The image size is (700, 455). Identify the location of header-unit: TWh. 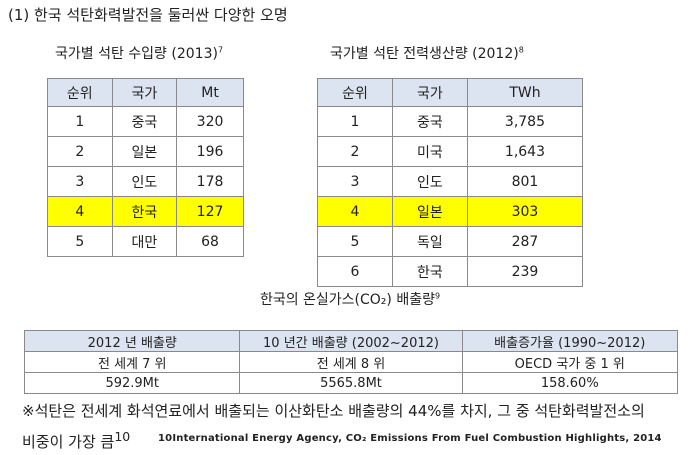
(525, 92).